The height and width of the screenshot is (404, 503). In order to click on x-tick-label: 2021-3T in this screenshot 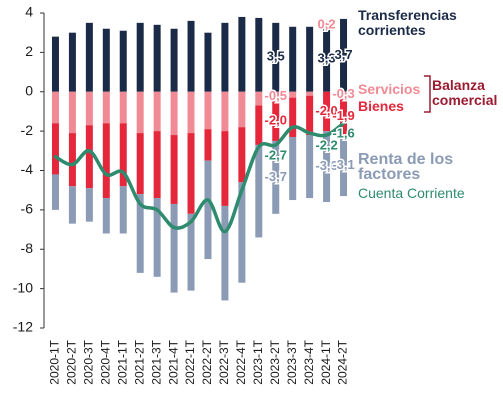, I will do `click(156, 361)`.